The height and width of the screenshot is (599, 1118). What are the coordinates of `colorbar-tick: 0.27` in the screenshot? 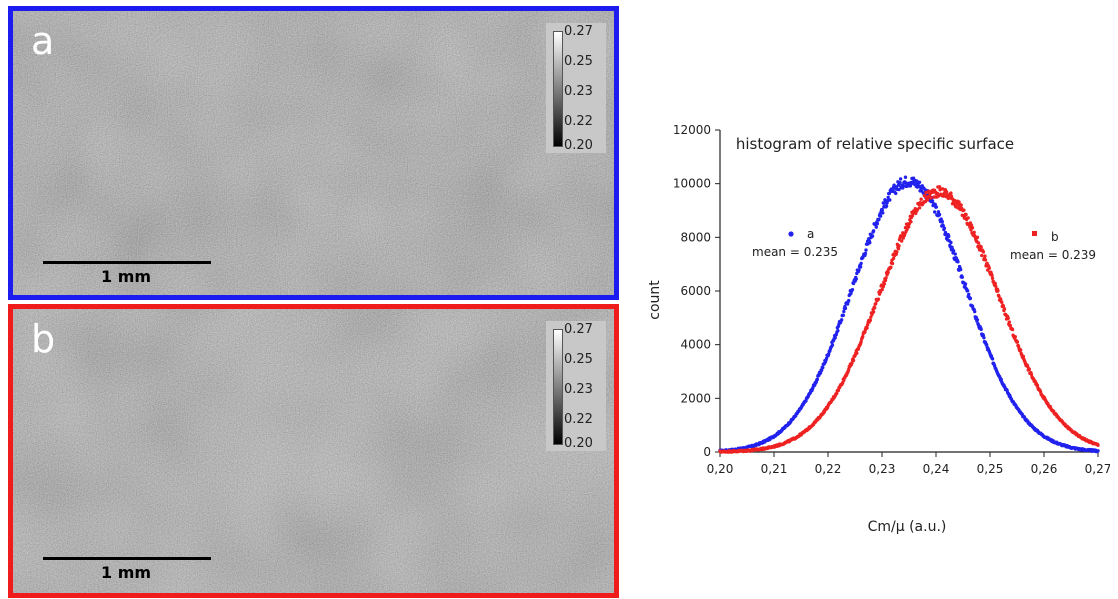 It's located at (578, 31).